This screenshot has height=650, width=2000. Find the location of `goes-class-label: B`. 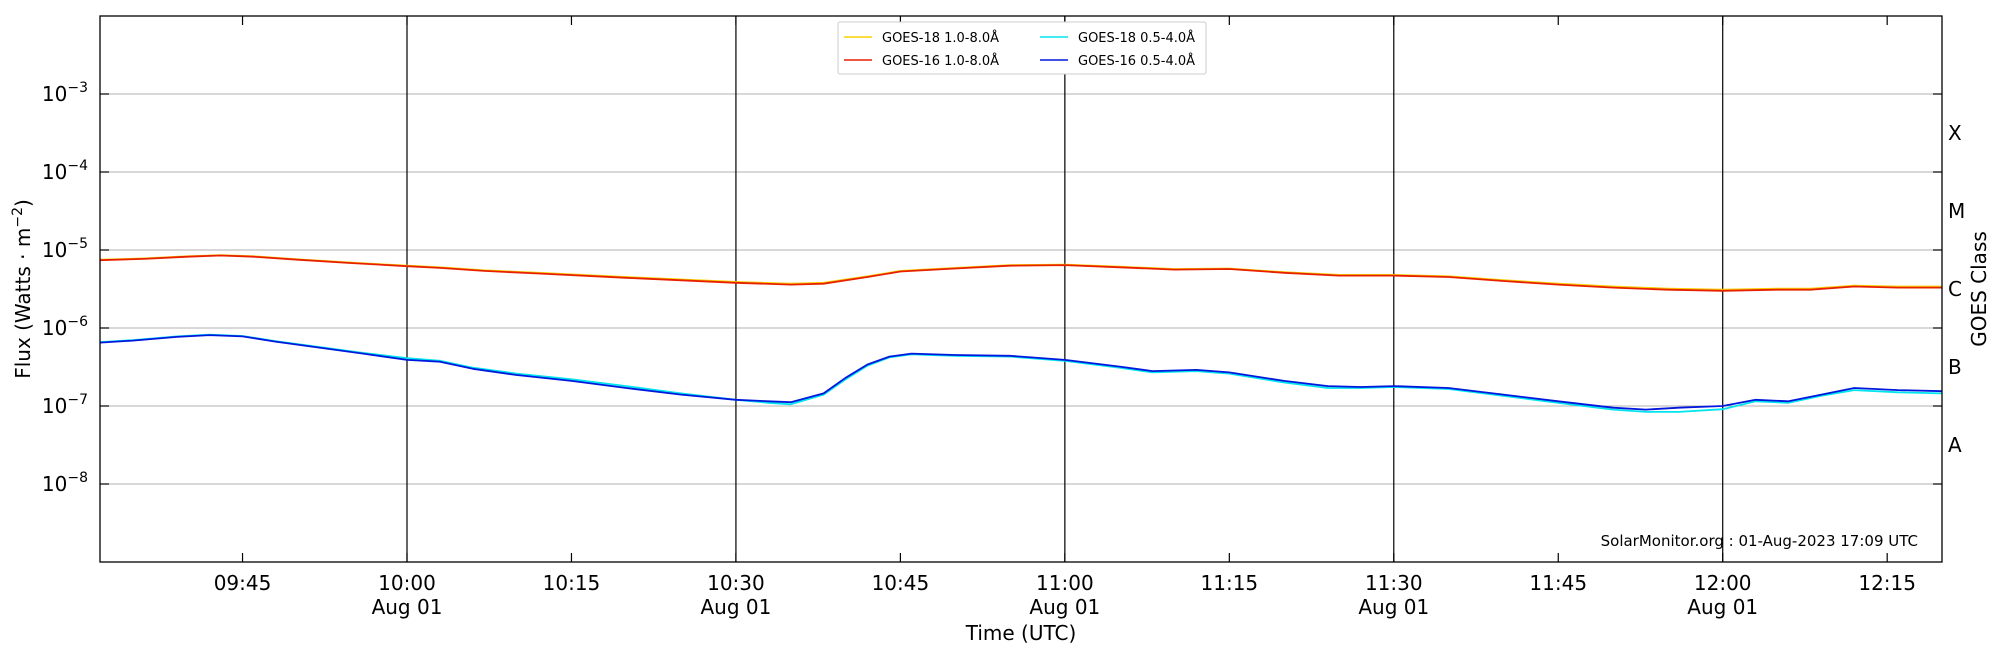

goes-class-label: B is located at coordinates (1955, 367).